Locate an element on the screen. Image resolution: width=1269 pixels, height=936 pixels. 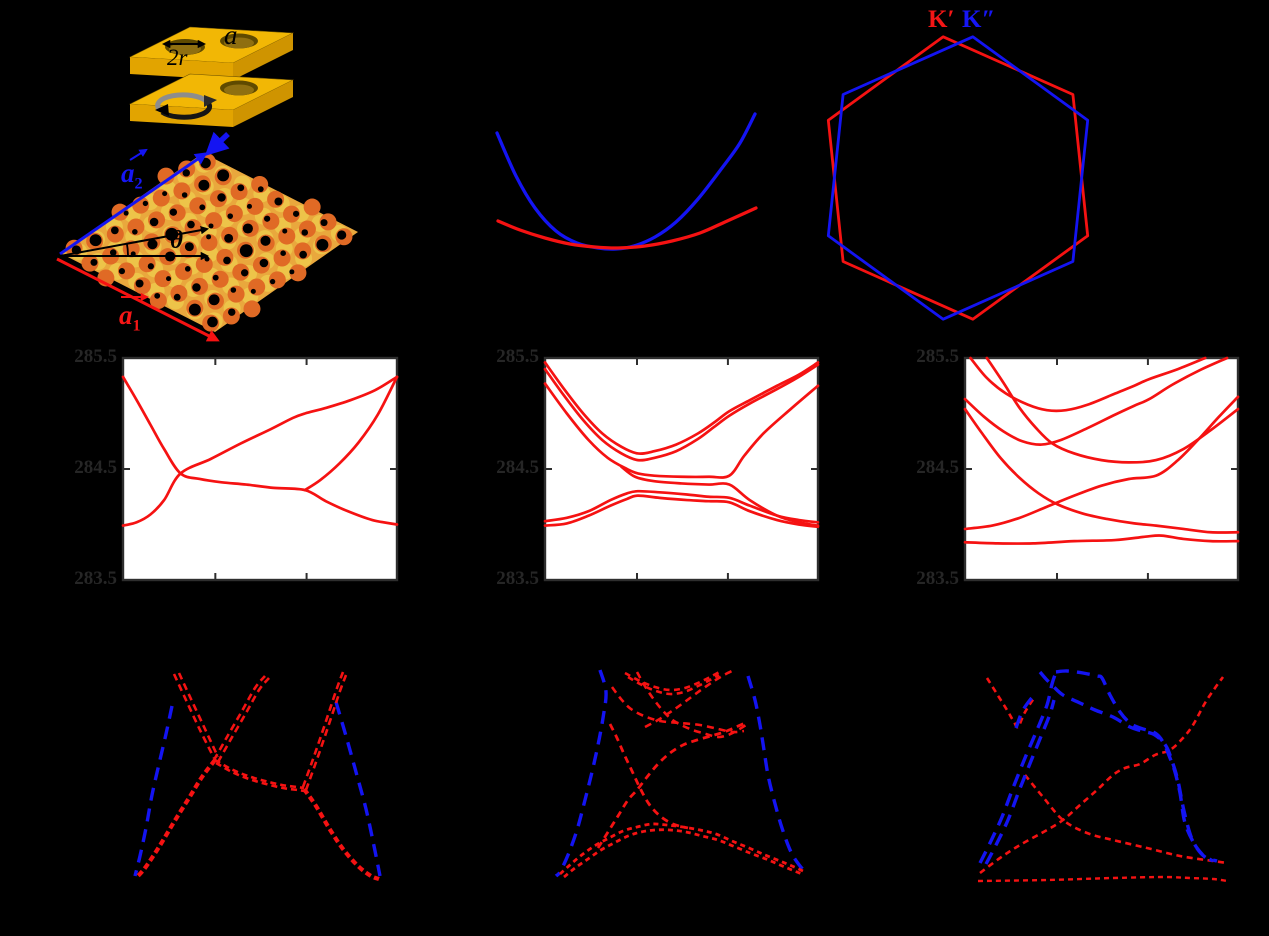
a1-vector-label: a1 is located at coordinates (130, 318).